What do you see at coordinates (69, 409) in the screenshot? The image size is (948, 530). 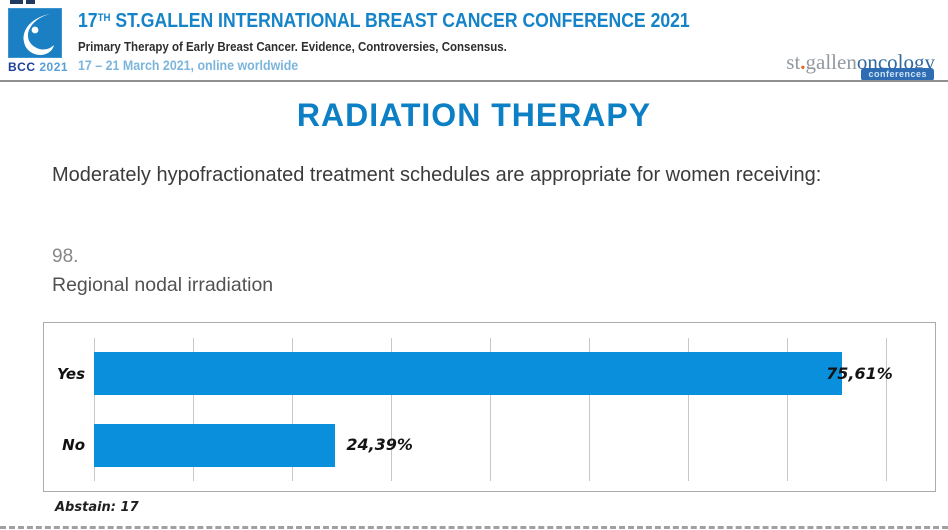 I see `category-labels: Yes No` at bounding box center [69, 409].